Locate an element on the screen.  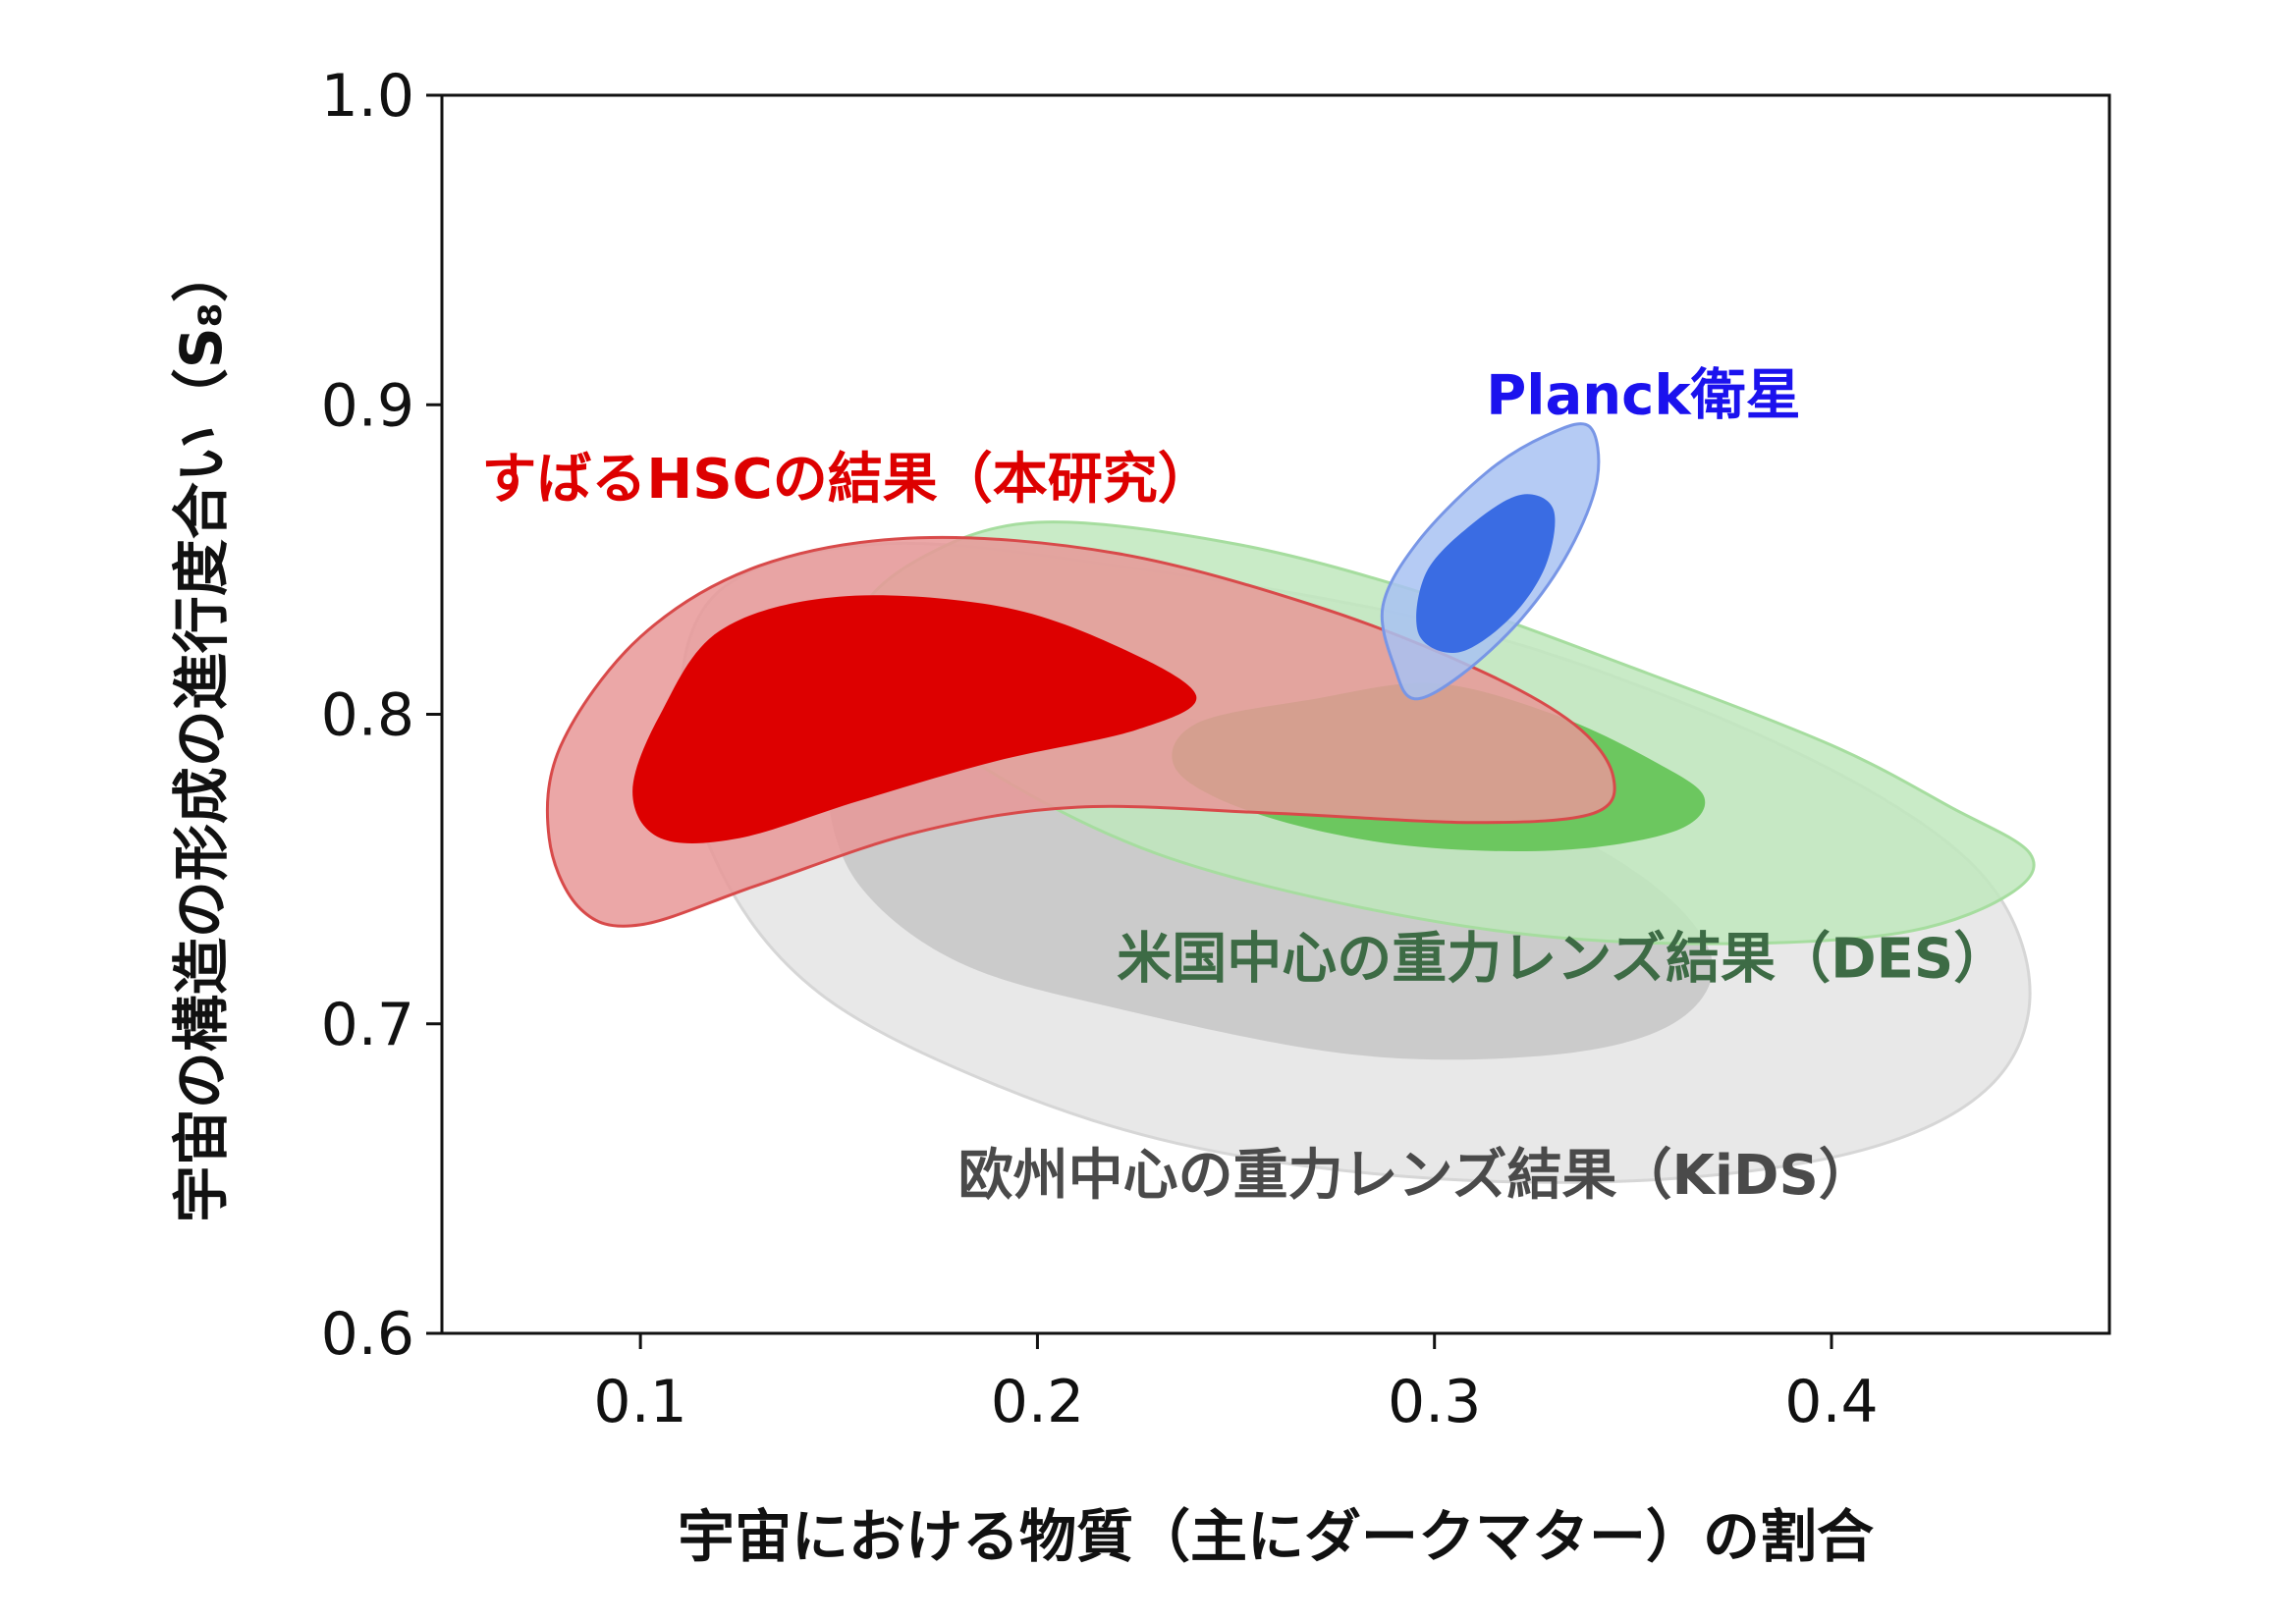
y-tick-label: 0.6 is located at coordinates (367, 1334).